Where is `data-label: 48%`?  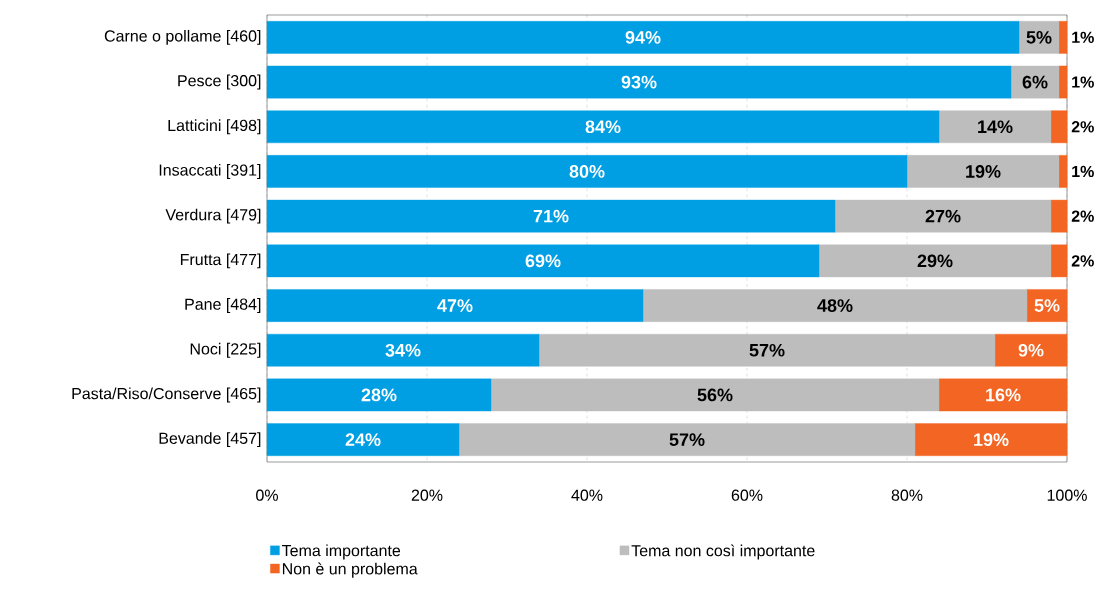
data-label: 48% is located at coordinates (835, 305).